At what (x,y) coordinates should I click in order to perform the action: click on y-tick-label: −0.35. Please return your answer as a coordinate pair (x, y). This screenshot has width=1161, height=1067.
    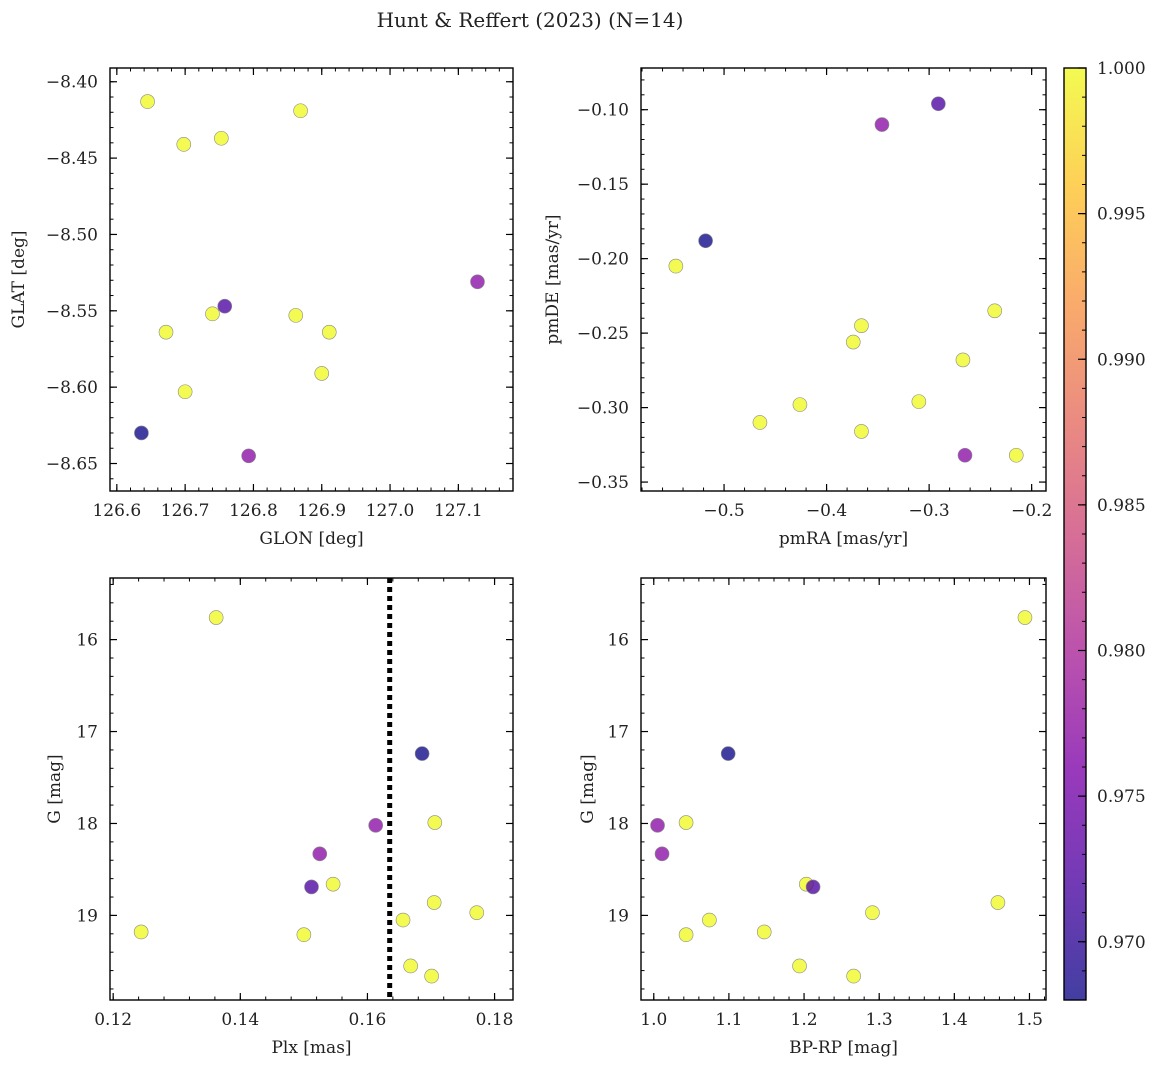
    Looking at the image, I should click on (603, 483).